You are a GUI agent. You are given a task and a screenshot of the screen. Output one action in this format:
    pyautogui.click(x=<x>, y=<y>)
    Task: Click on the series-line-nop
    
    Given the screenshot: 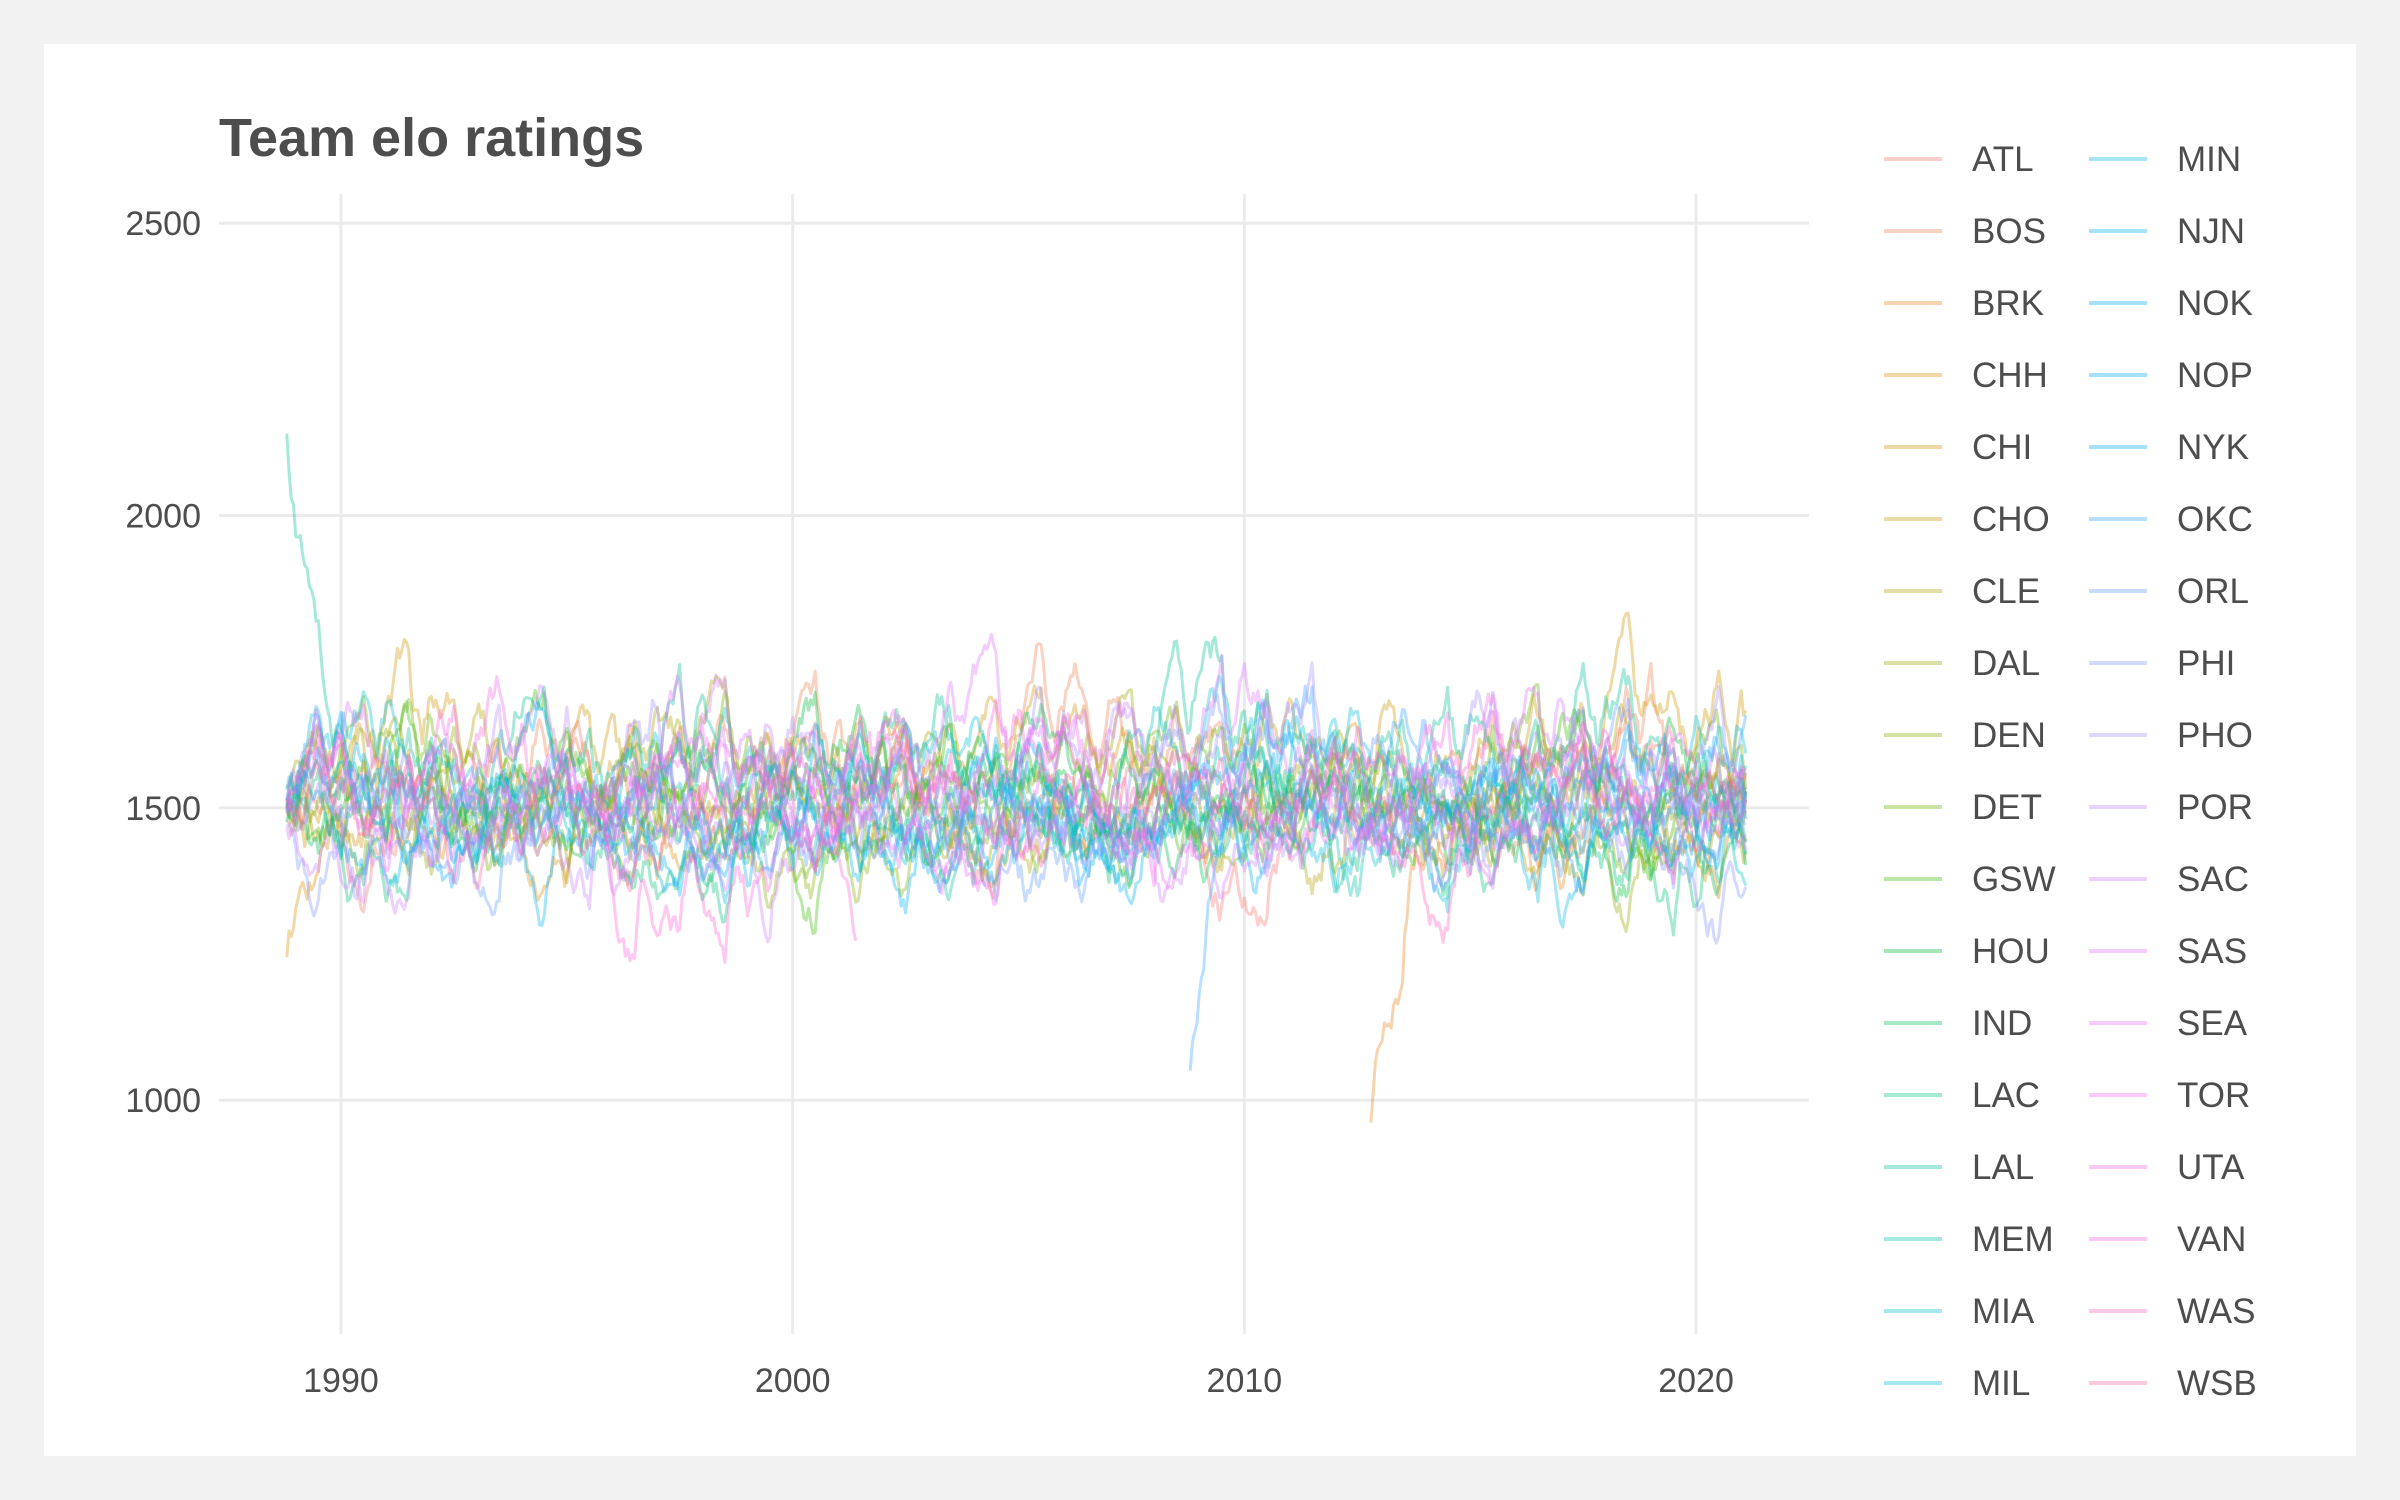 What is the action you would take?
    pyautogui.click(x=1581, y=797)
    